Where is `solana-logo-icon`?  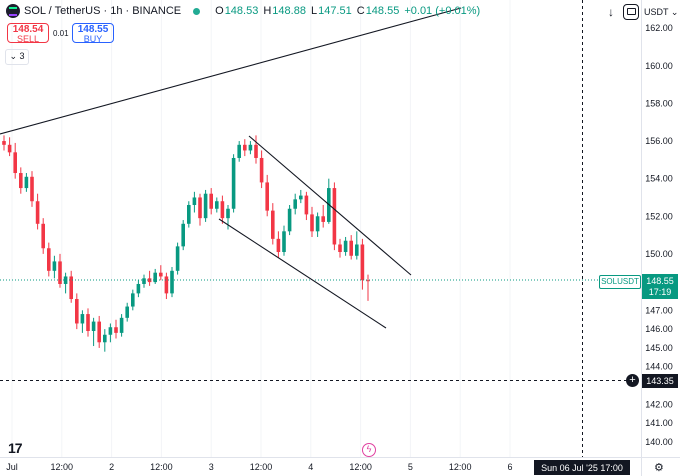
solana-logo-icon is located at coordinates (13, 11).